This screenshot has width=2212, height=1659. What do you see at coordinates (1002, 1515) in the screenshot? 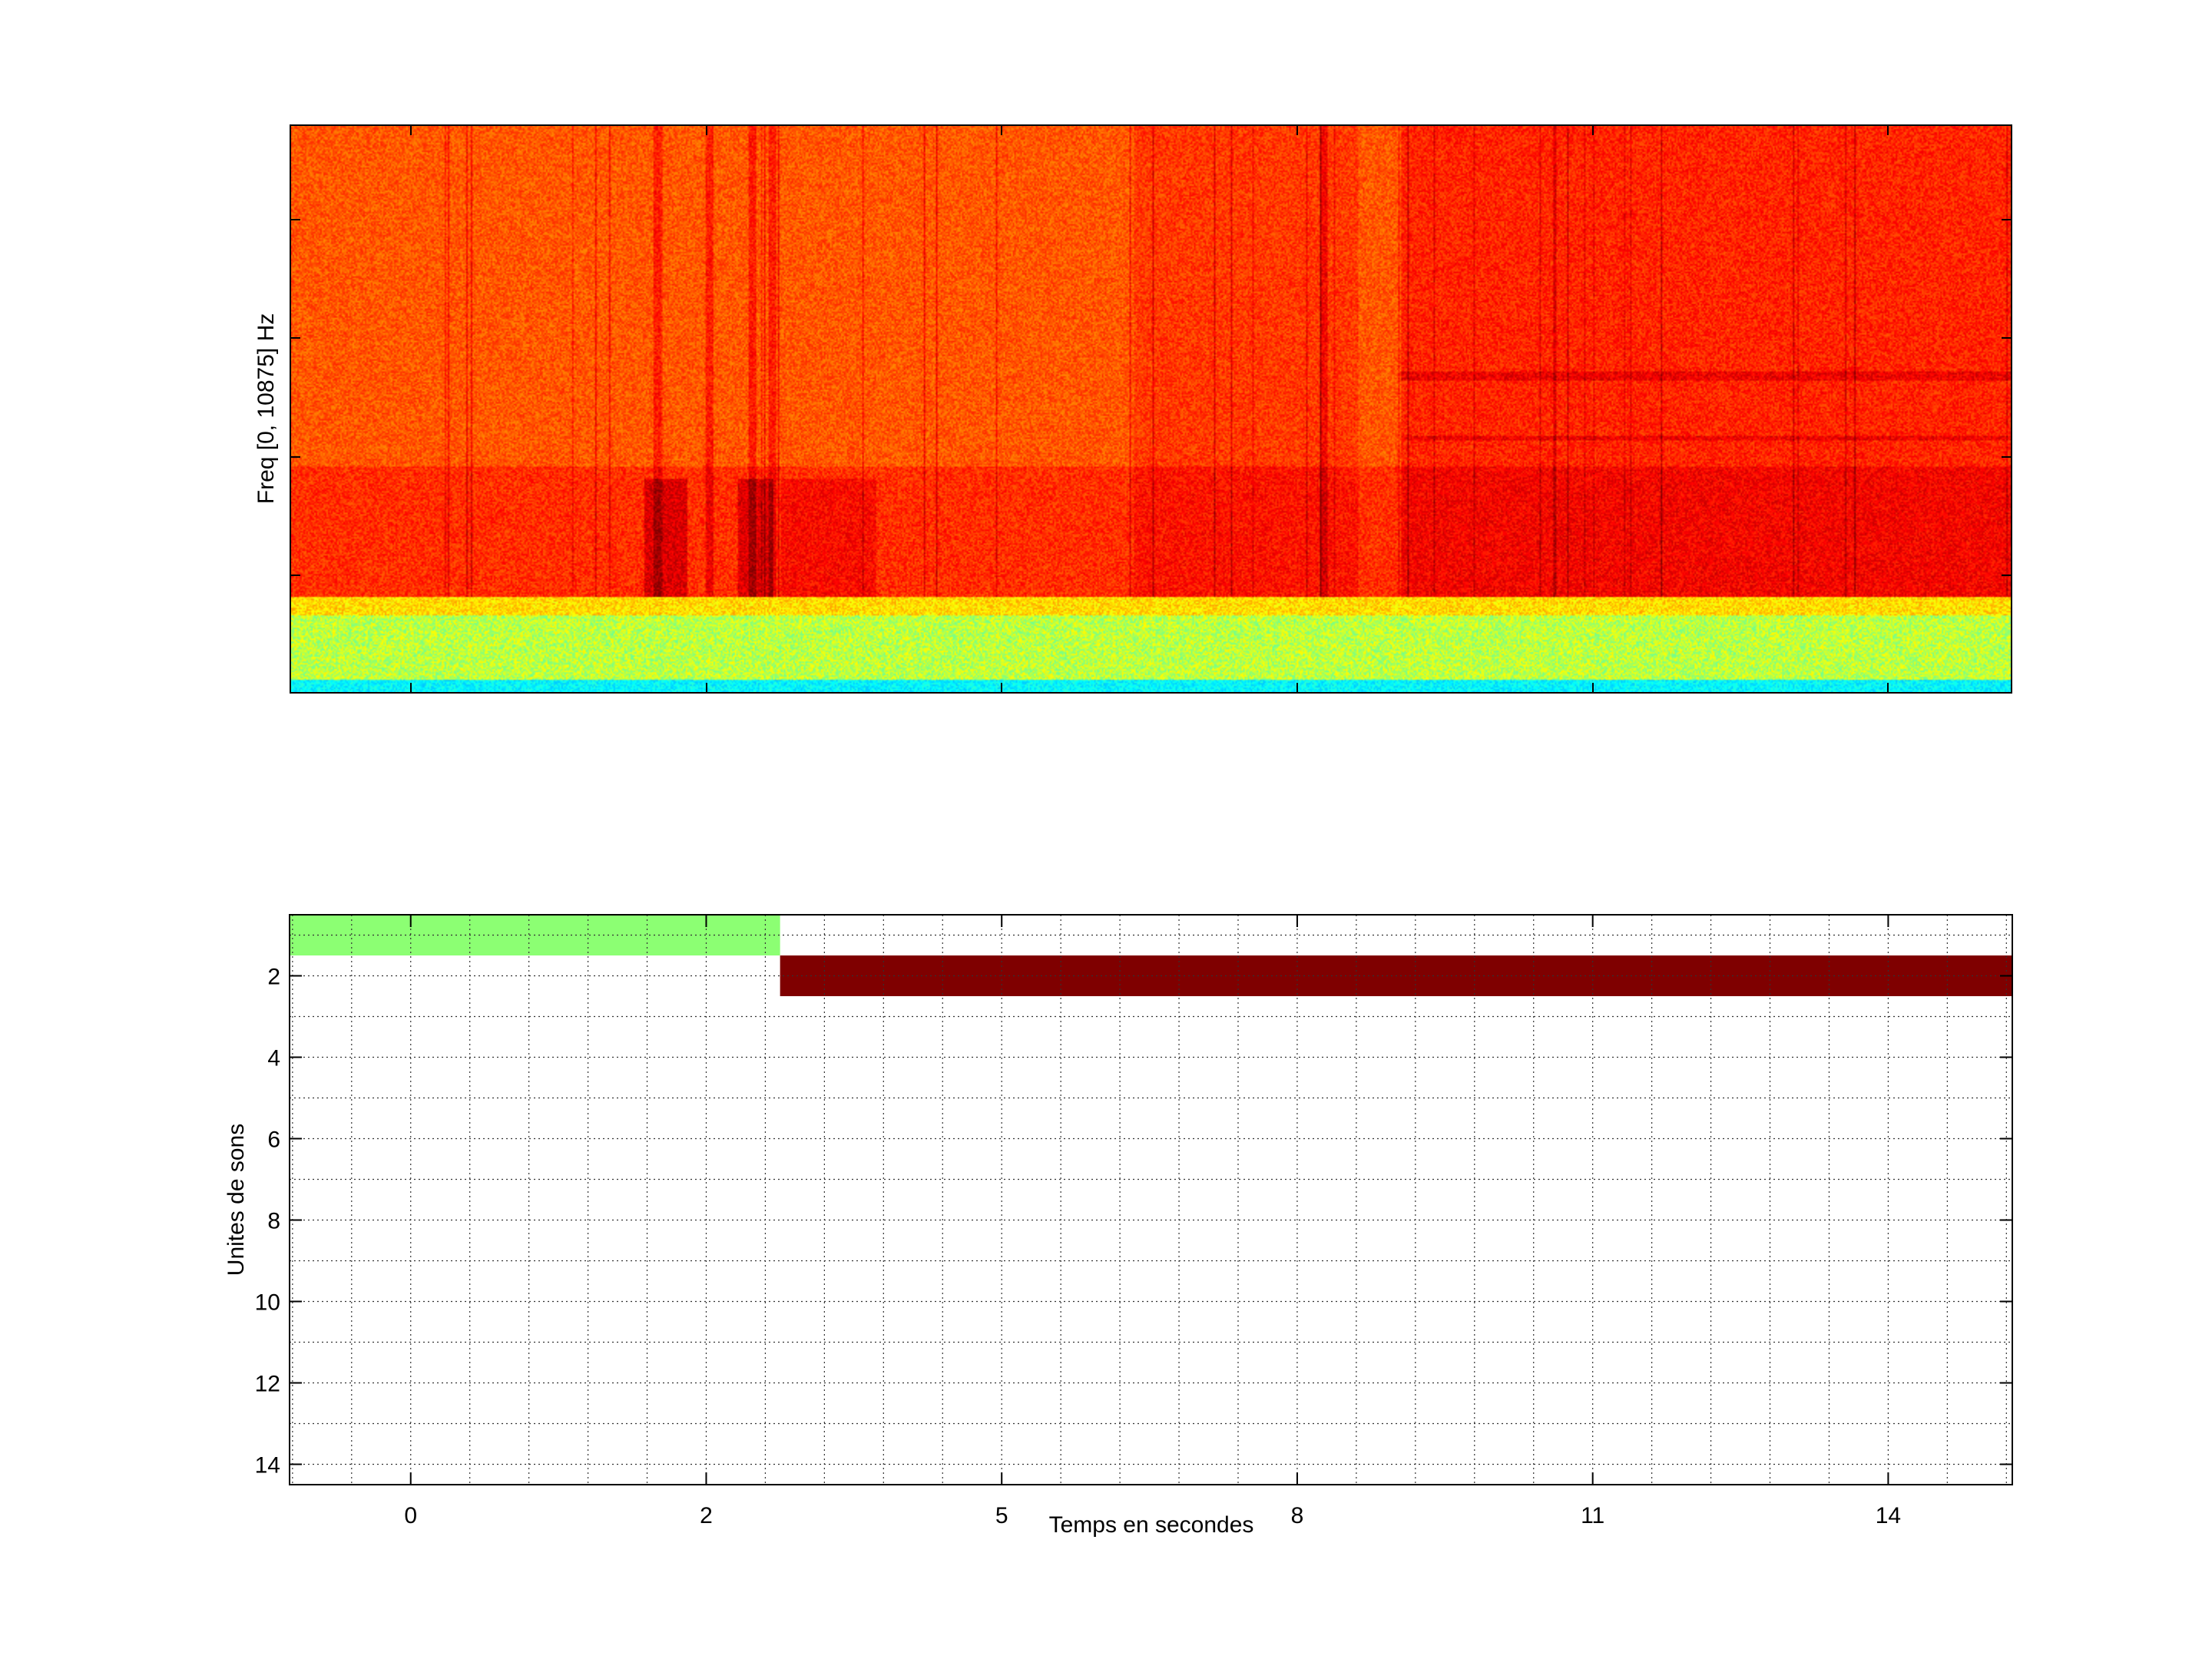
I see `x-tick-label: 5` at bounding box center [1002, 1515].